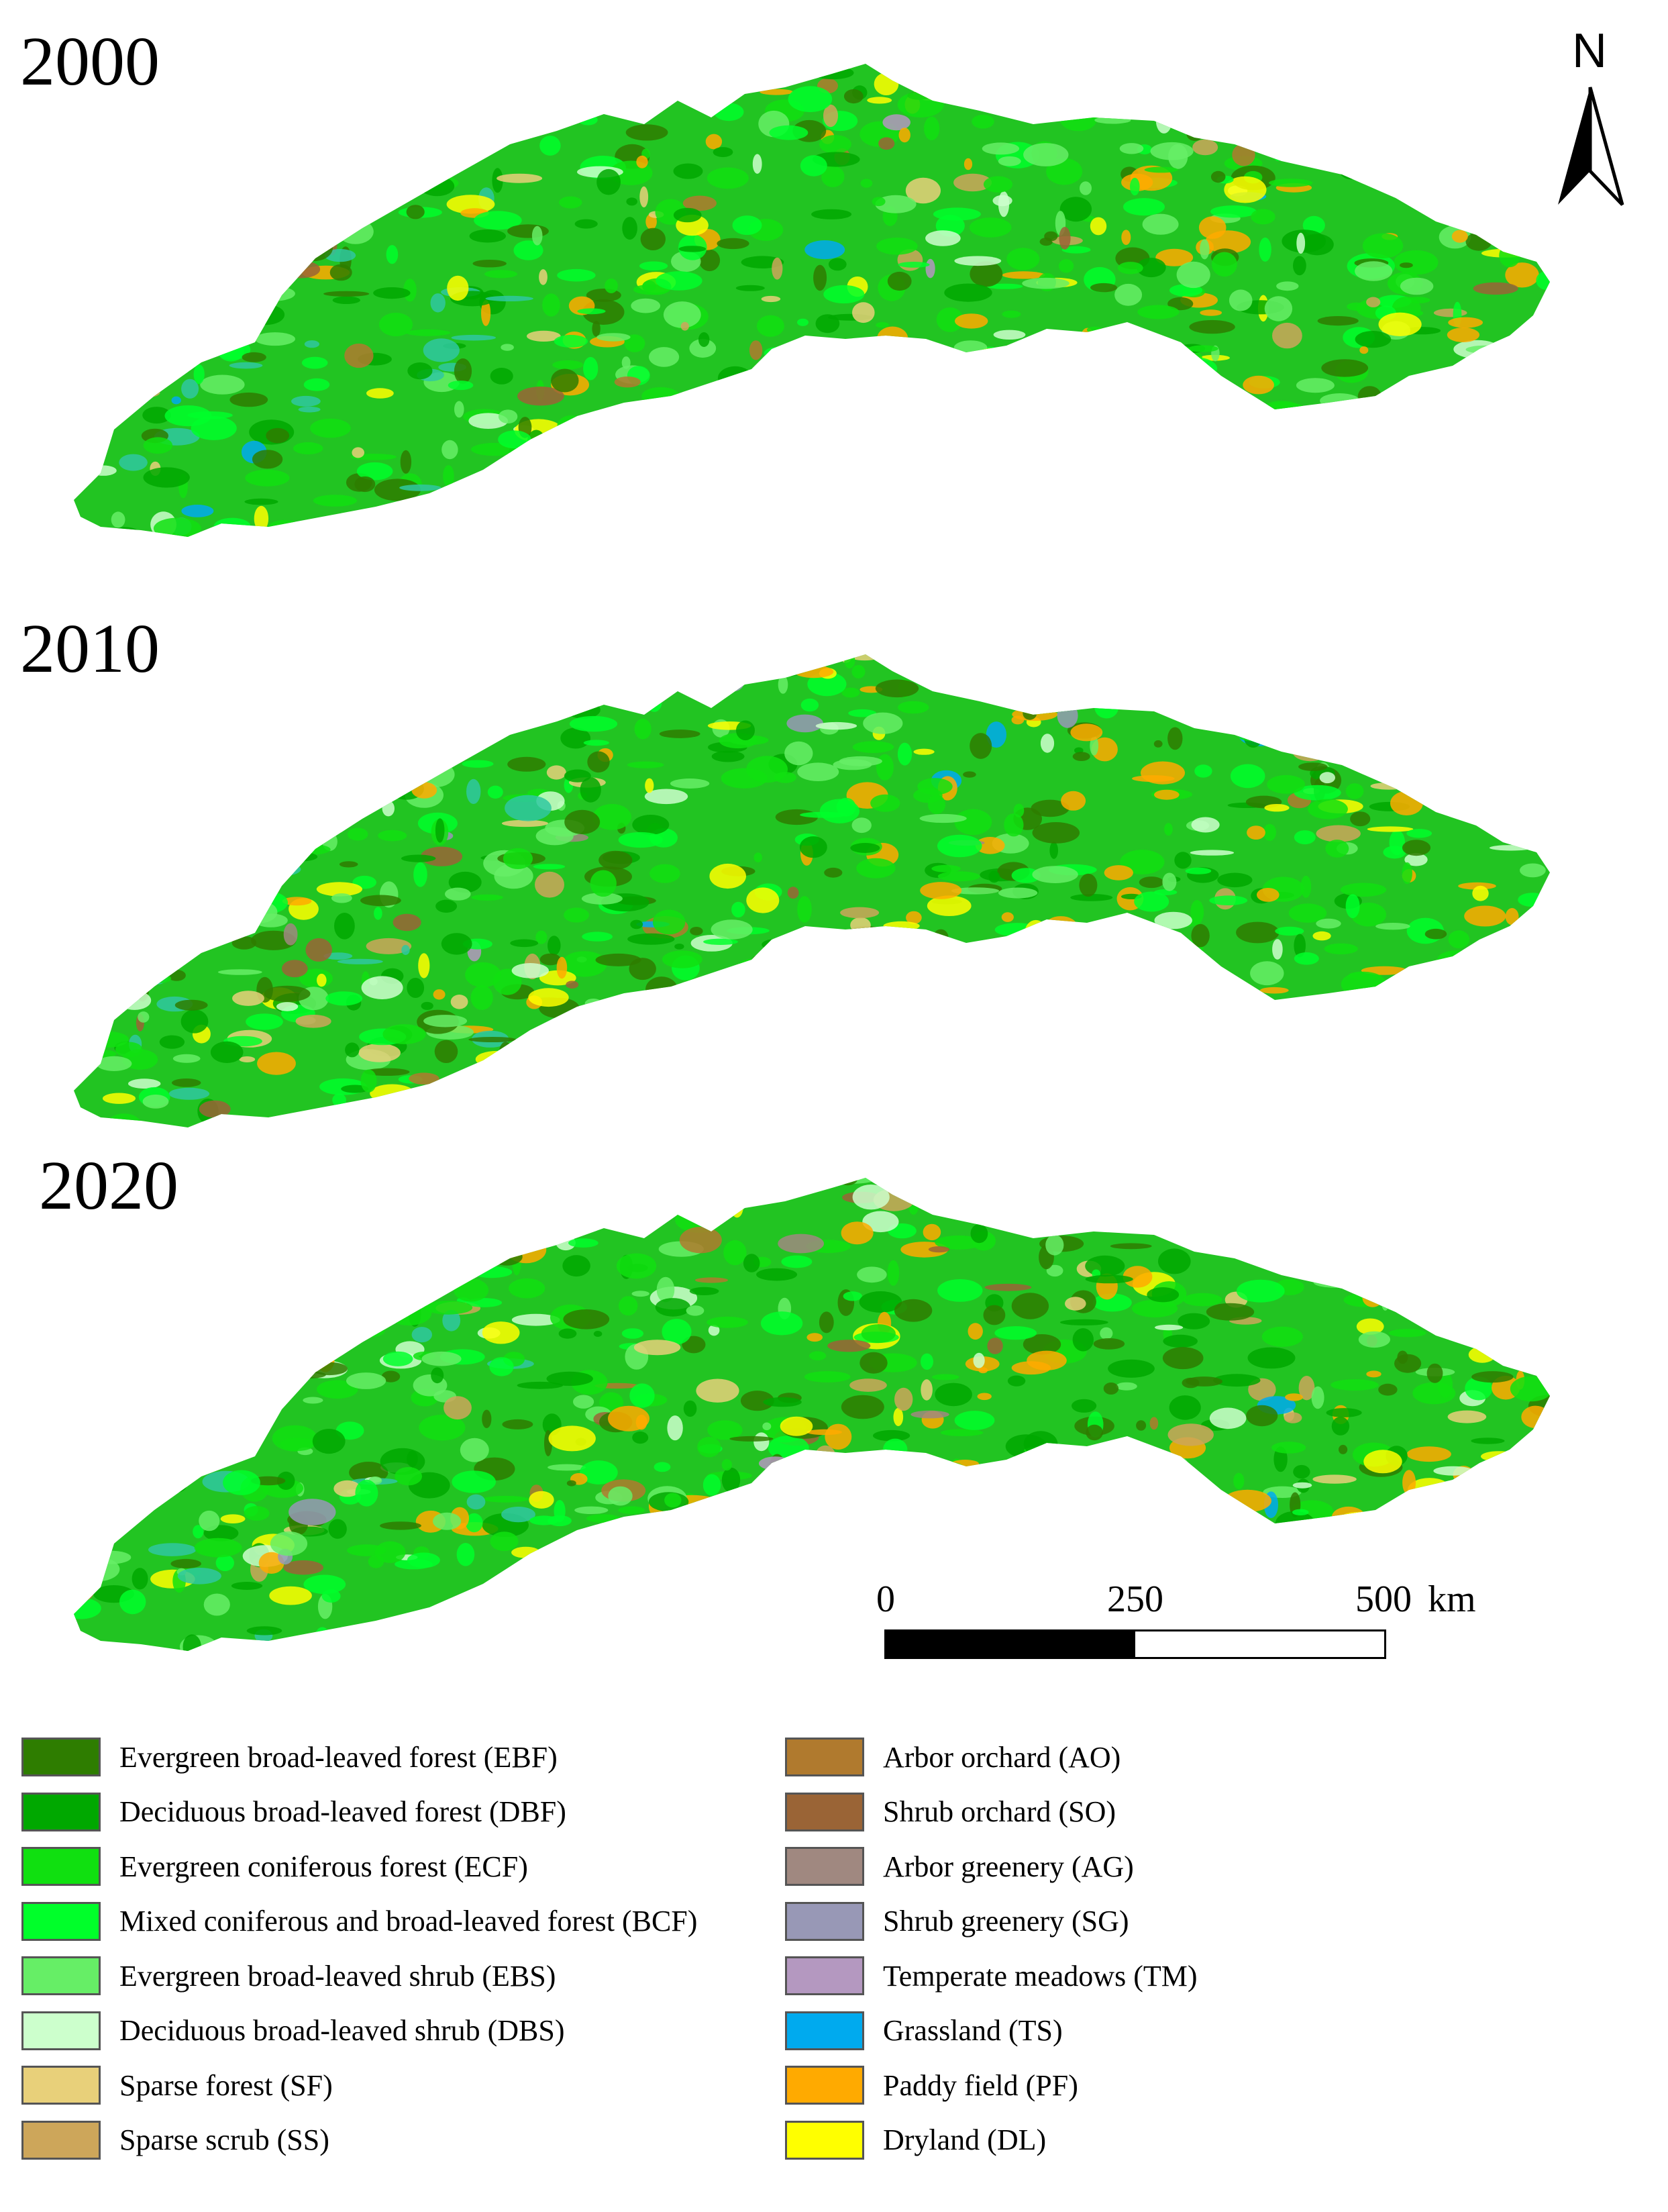 The height and width of the screenshot is (2212, 1668). I want to click on scale-bar, so click(1135, 1644).